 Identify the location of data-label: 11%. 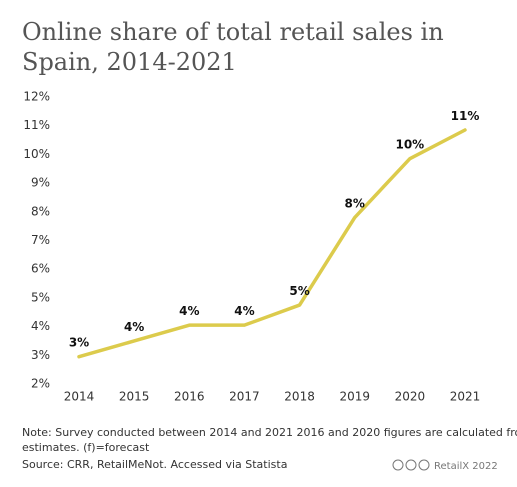
(465, 116).